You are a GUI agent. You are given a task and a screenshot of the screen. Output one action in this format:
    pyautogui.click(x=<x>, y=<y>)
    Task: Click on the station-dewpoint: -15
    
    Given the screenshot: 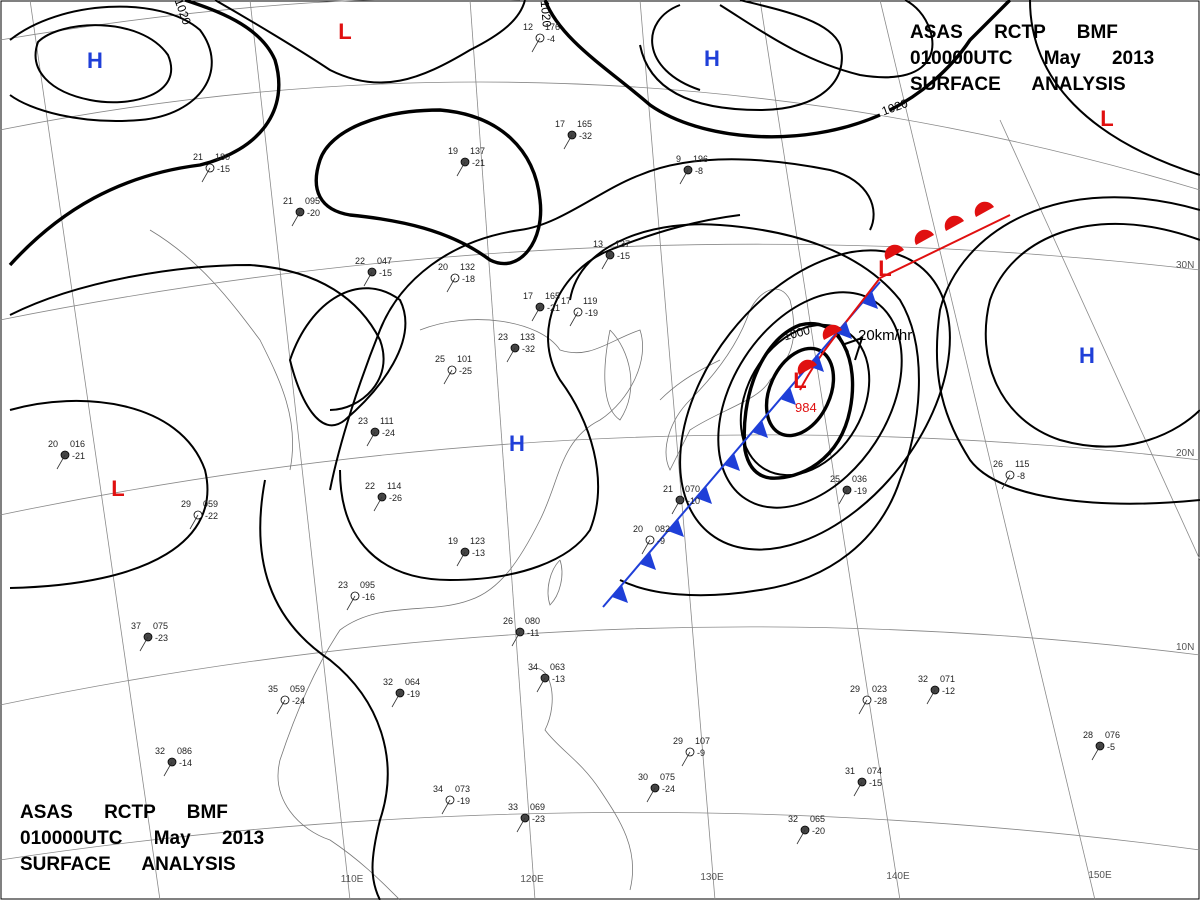 What is the action you would take?
    pyautogui.click(x=875, y=783)
    